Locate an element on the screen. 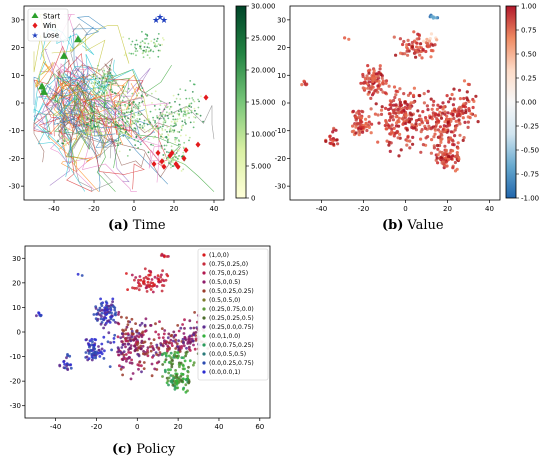 Image resolution: width=550 pixels, height=463 pixels. x-ticks-b: -40 -20 0 20 40 is located at coordinates (405, 206).